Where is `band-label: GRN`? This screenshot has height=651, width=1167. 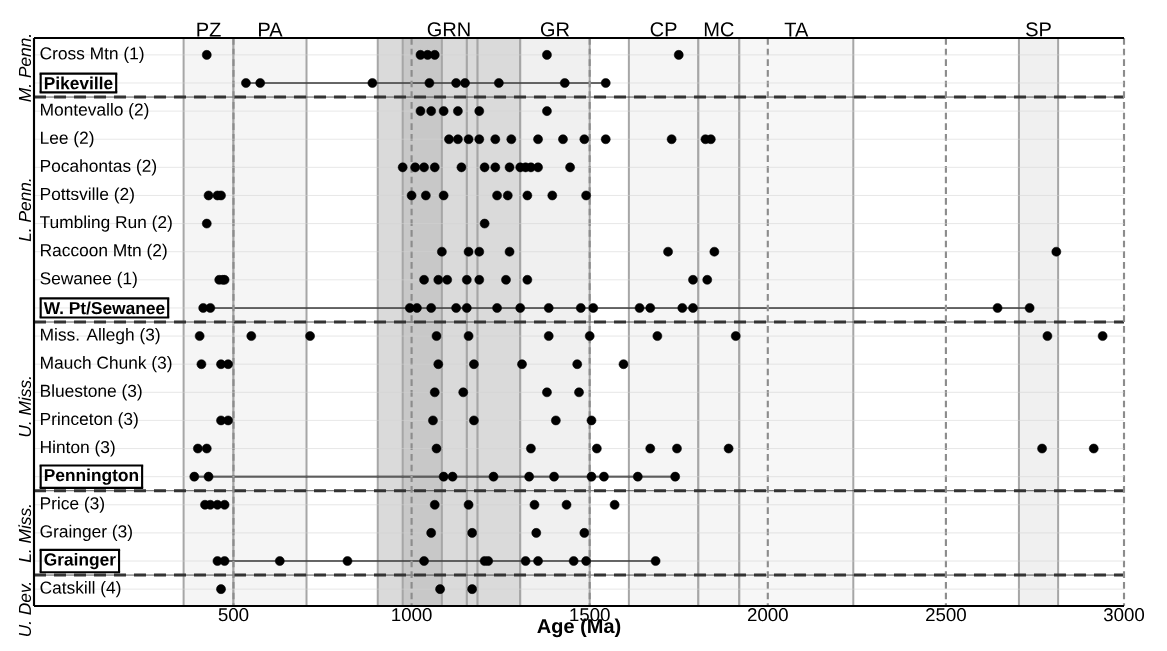 band-label: GRN is located at coordinates (448, 29).